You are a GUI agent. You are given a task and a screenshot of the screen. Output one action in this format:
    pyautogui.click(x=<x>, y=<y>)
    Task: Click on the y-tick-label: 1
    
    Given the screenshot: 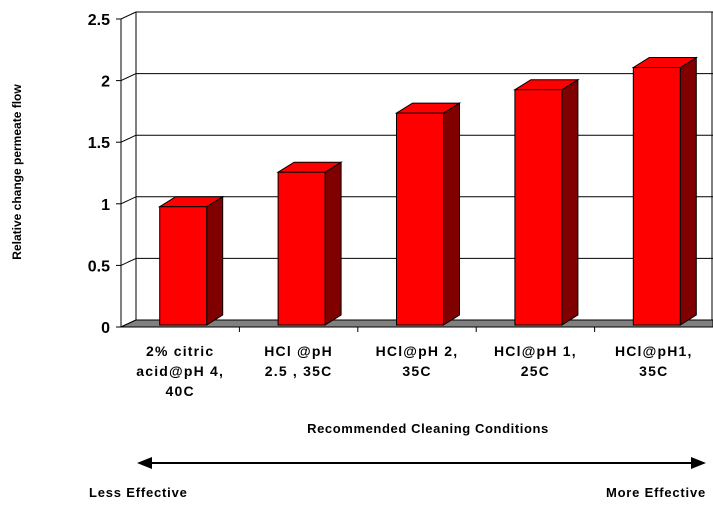 What is the action you would take?
    pyautogui.click(x=105, y=205)
    